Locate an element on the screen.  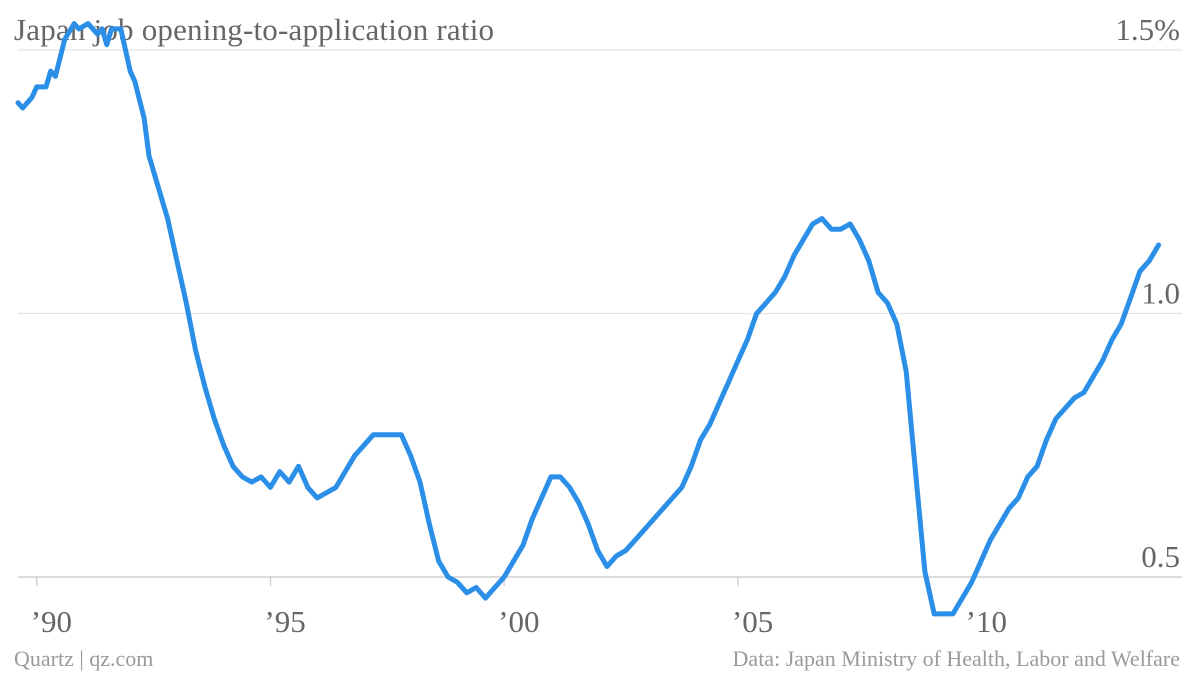
x-tick-label: ’90 is located at coordinates (51, 621).